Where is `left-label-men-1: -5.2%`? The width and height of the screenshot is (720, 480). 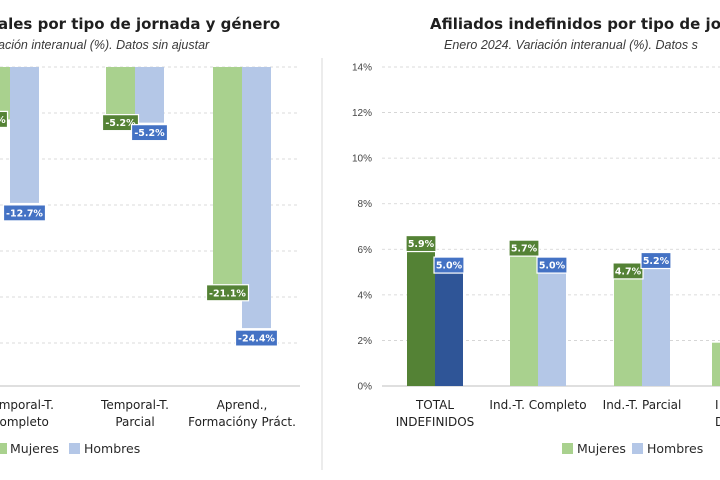 left-label-men-1: -5.2% is located at coordinates (149, 133).